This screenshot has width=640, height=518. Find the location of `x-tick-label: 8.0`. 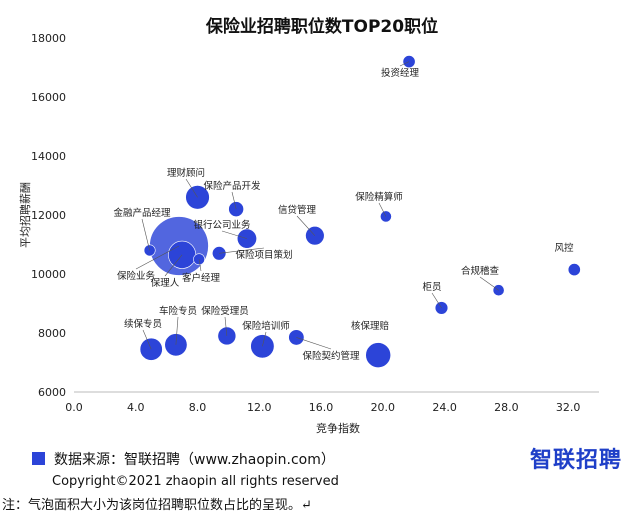

x-tick-label: 8.0 is located at coordinates (198, 407).